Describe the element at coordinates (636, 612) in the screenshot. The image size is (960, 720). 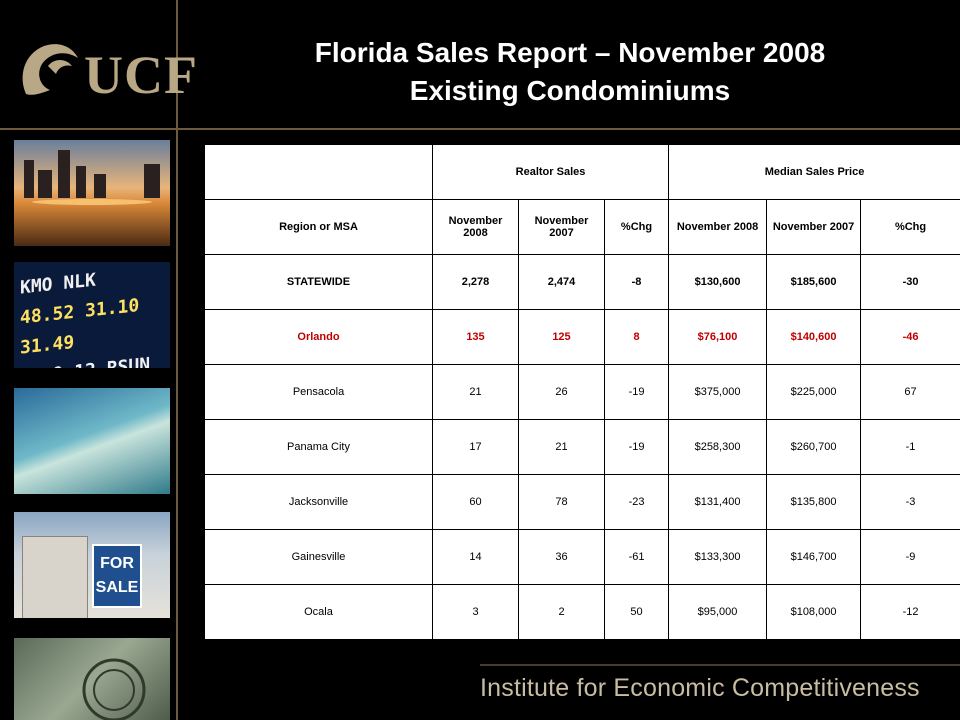
I see `table-cell: 50` at that location.